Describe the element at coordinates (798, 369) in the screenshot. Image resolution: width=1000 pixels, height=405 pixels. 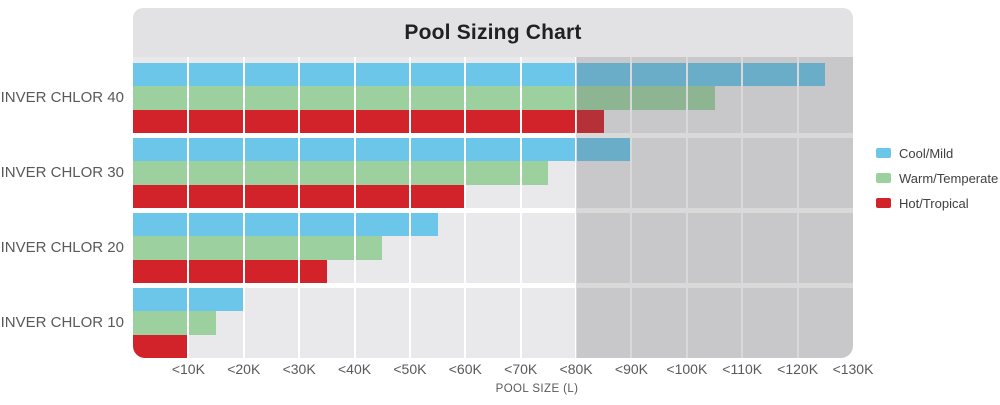
I see `x-tick-label: <120K` at that location.